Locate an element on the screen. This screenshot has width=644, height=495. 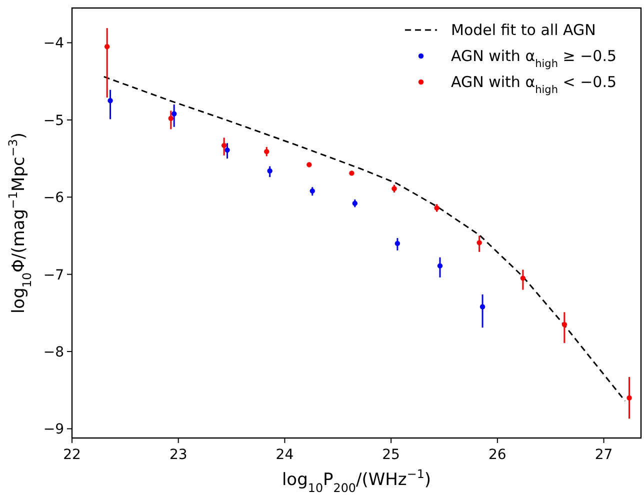
y-tick-label: −7 is located at coordinates (53, 275).